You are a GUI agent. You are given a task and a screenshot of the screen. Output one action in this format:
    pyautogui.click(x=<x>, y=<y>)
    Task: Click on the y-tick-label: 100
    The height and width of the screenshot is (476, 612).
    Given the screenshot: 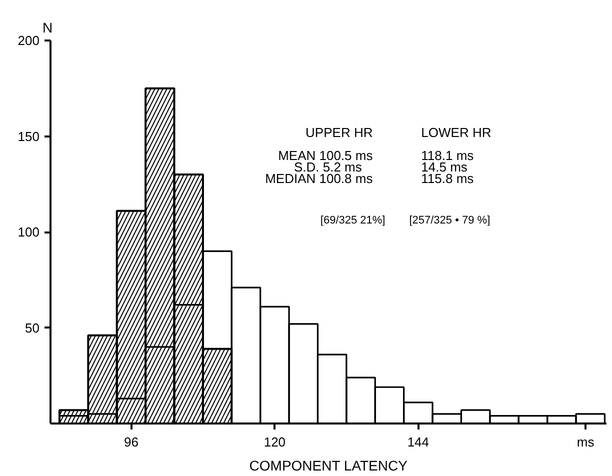 What is the action you would take?
    pyautogui.click(x=29, y=232)
    